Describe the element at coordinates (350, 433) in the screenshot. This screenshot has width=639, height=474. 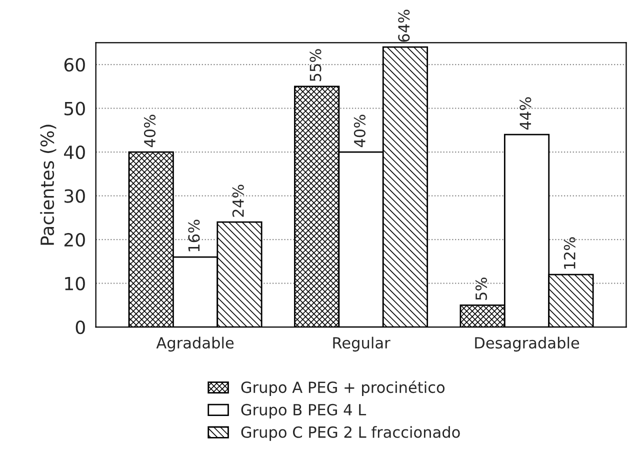
I see `legend-label: Grupo C PEG 2 L fraccionado` at that location.